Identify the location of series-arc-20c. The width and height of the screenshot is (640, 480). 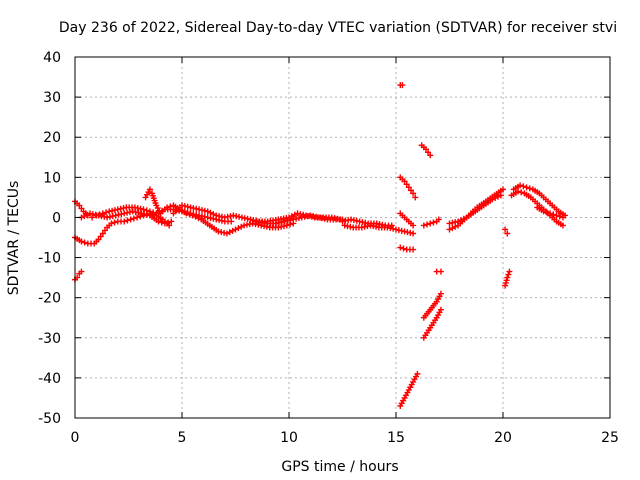
(539, 200).